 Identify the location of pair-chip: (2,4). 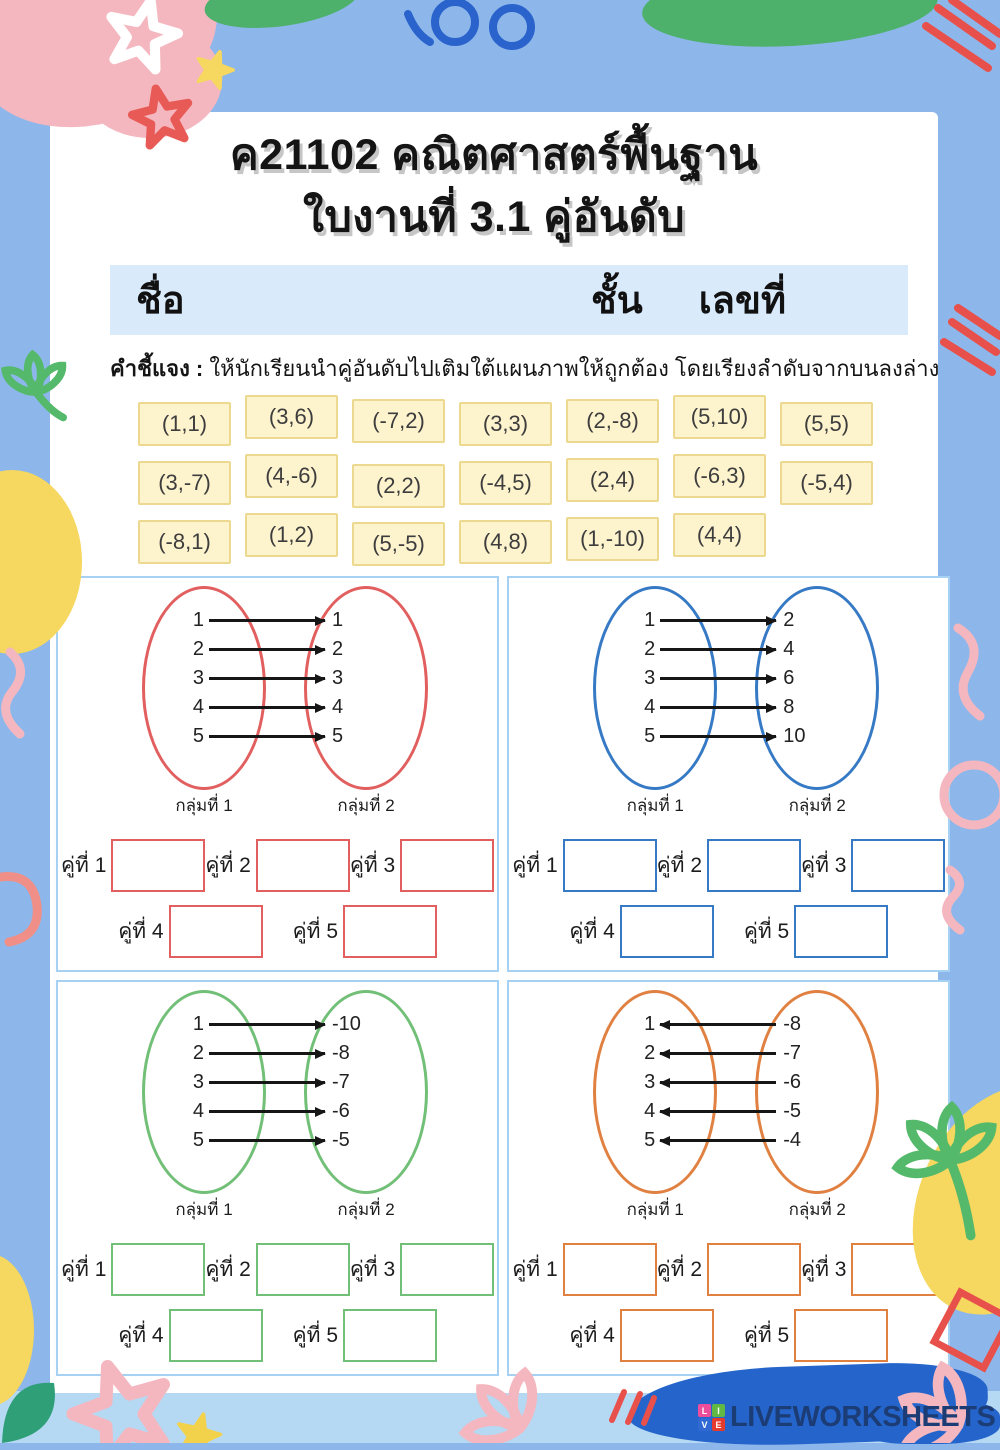
(612, 479).